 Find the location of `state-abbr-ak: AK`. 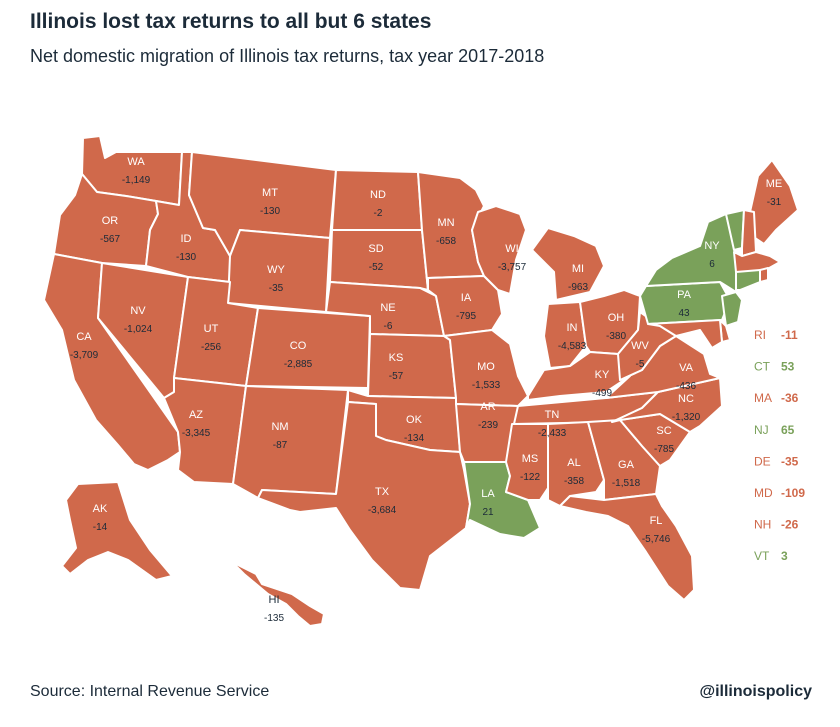

state-abbr-ak: AK is located at coordinates (100, 509).